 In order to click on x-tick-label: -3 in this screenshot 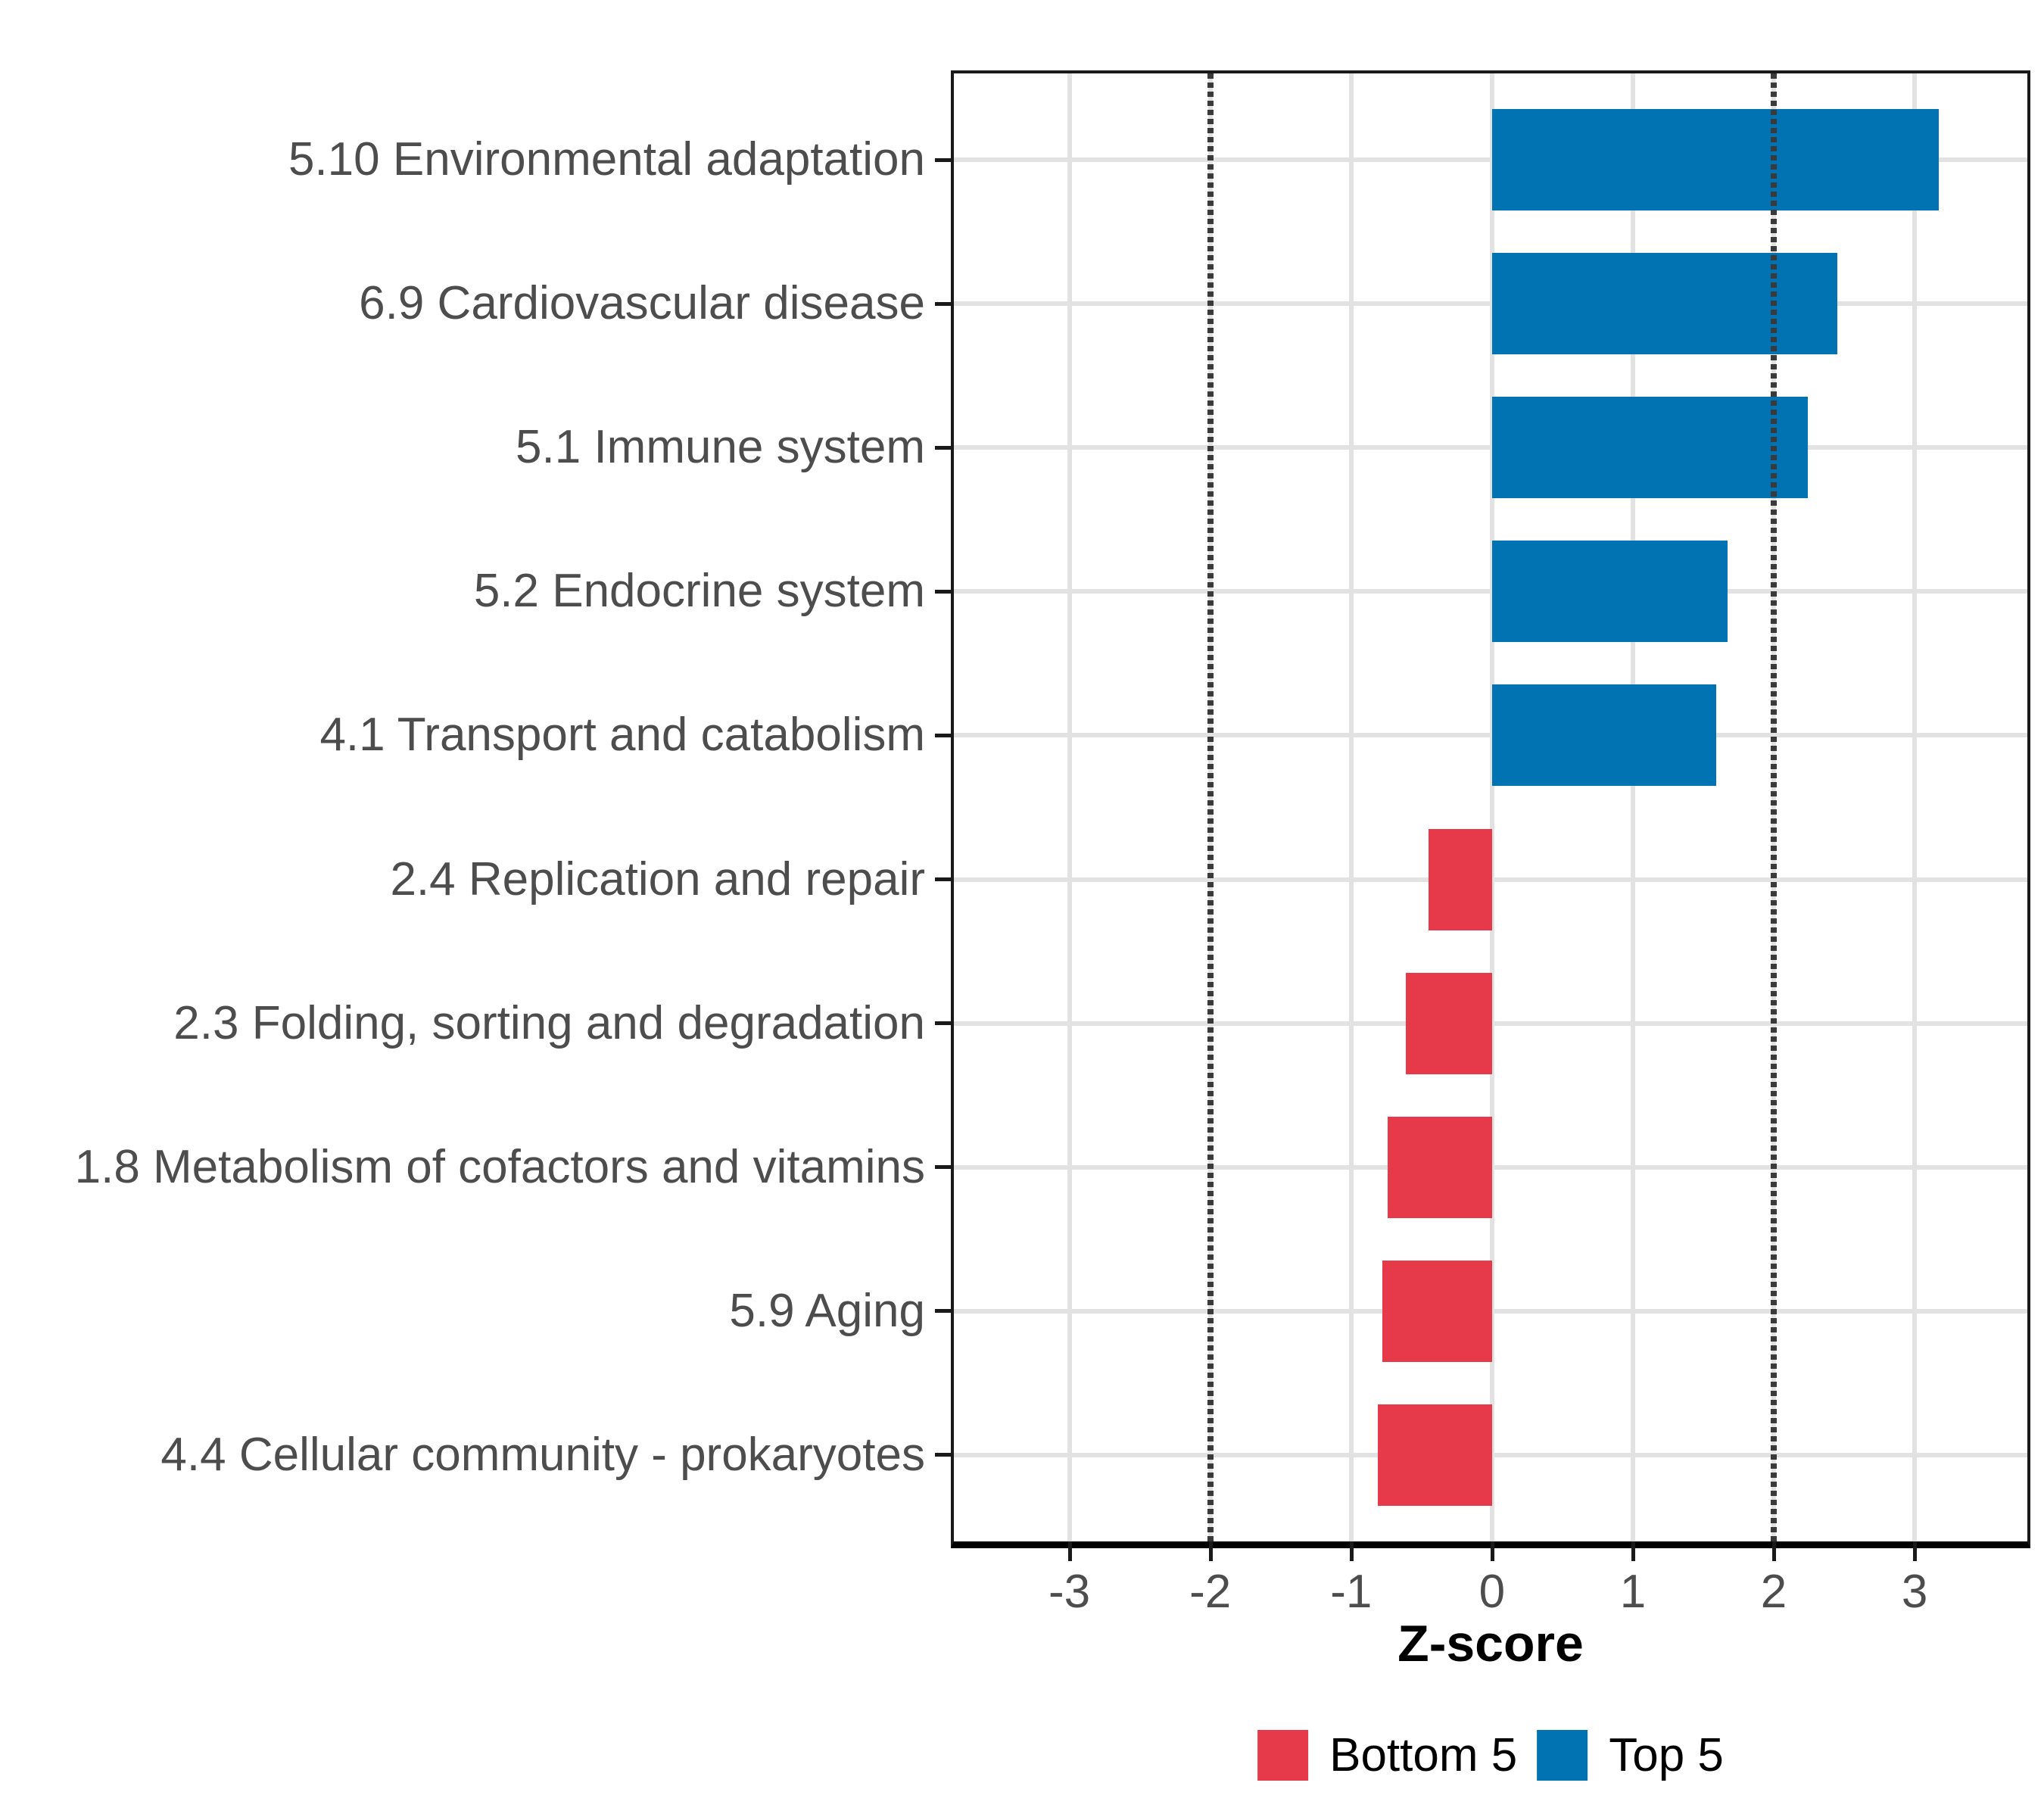, I will do `click(1069, 1592)`.